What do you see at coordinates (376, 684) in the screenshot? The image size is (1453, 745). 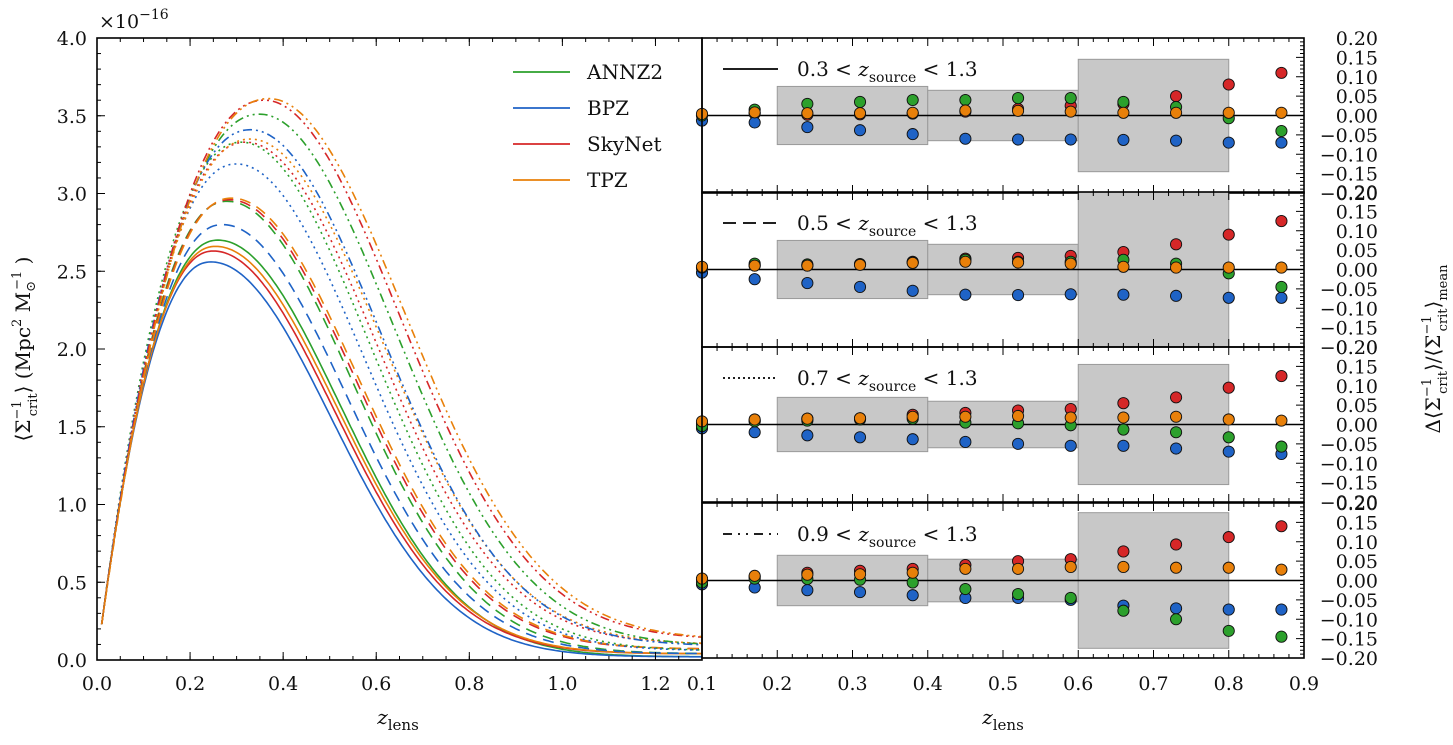 I see `left-x-tick-label: 0.6` at bounding box center [376, 684].